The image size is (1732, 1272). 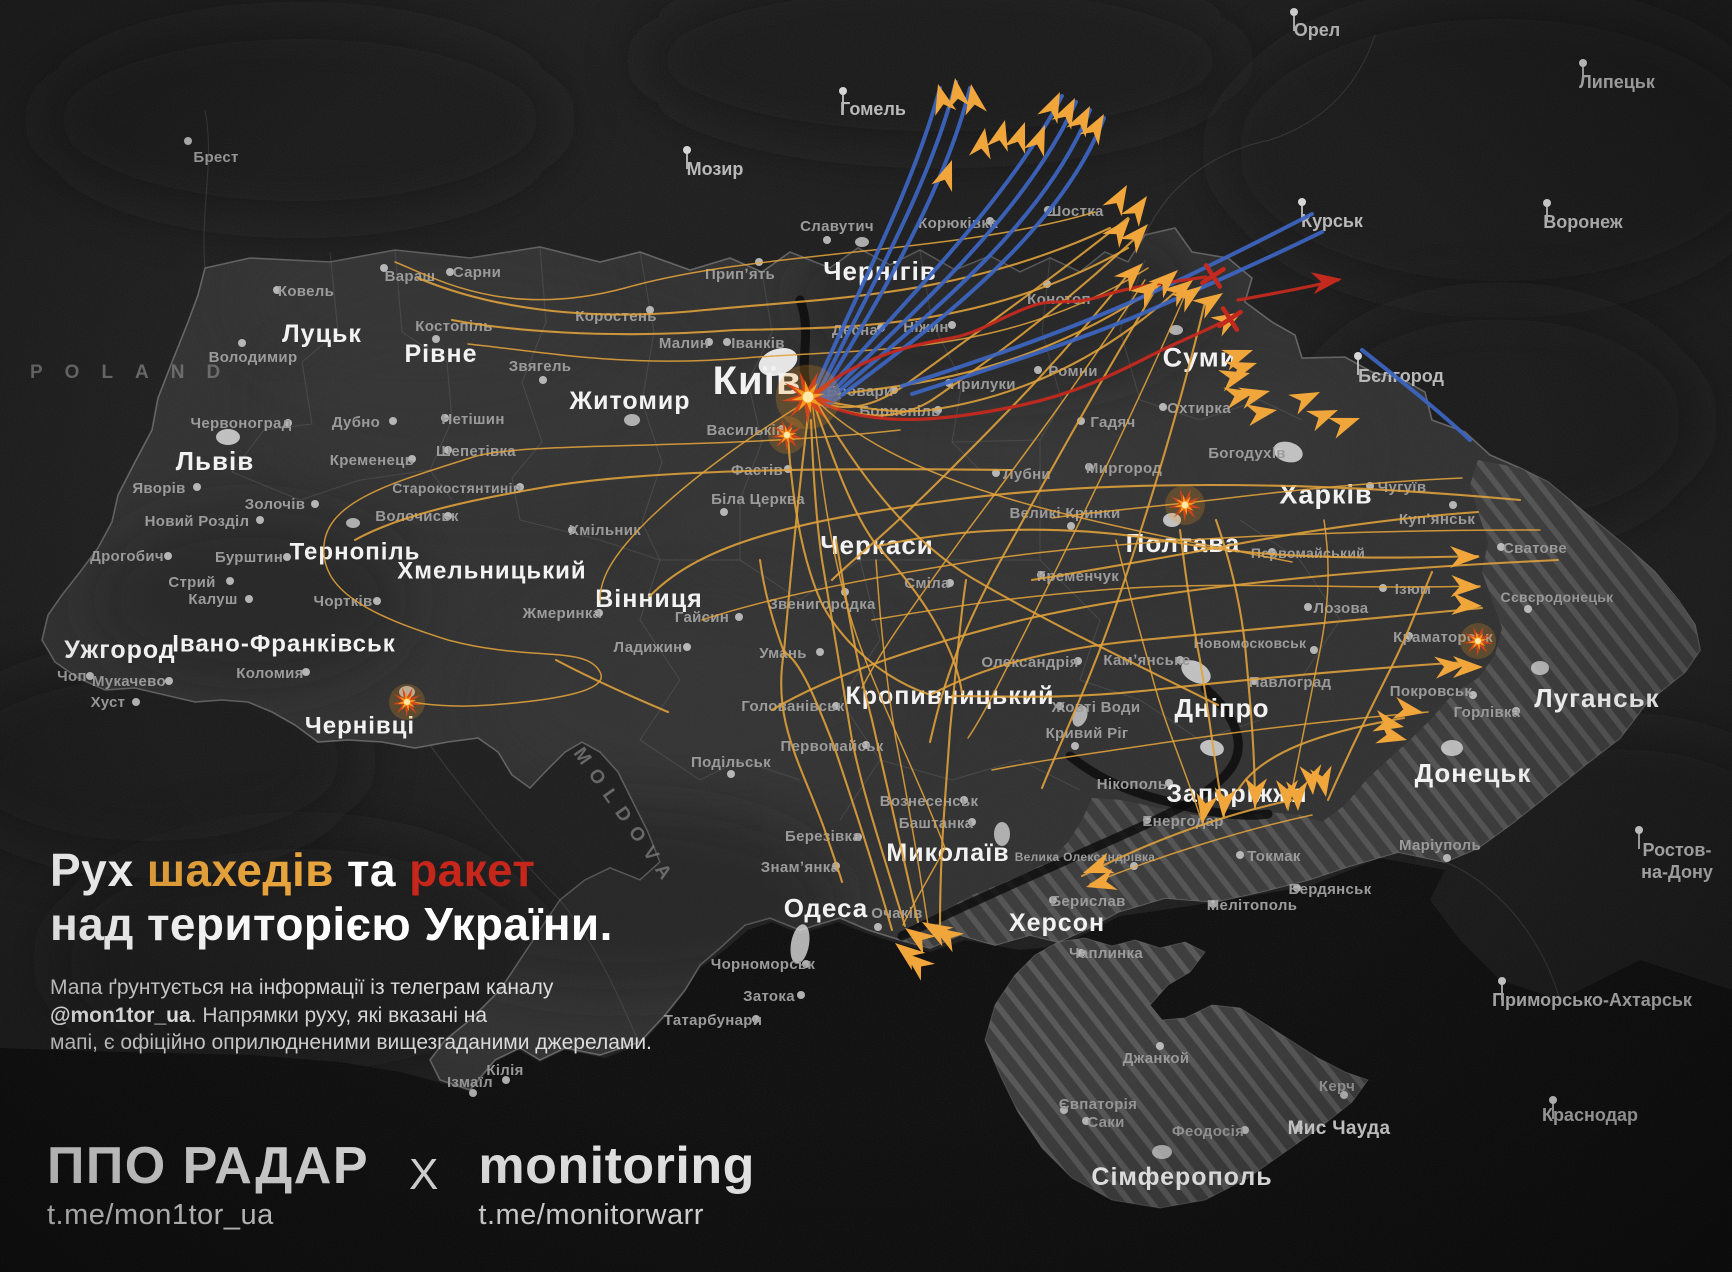 What do you see at coordinates (424, 1174) in the screenshot?
I see `collab-x-icon: X` at bounding box center [424, 1174].